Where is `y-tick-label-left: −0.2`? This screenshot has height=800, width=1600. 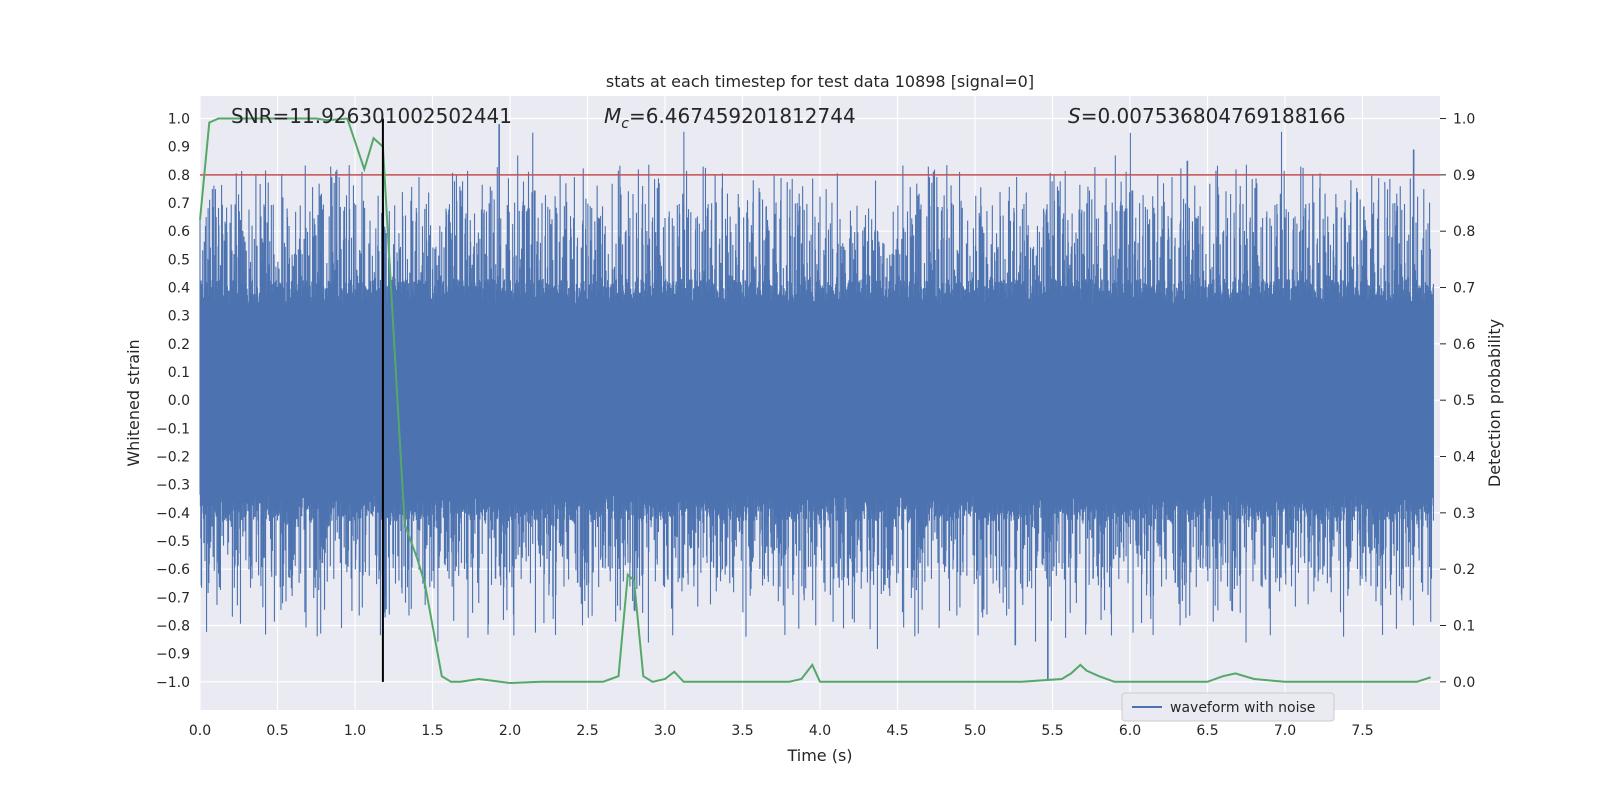
y-tick-label-left: −0.2 is located at coordinates (173, 458).